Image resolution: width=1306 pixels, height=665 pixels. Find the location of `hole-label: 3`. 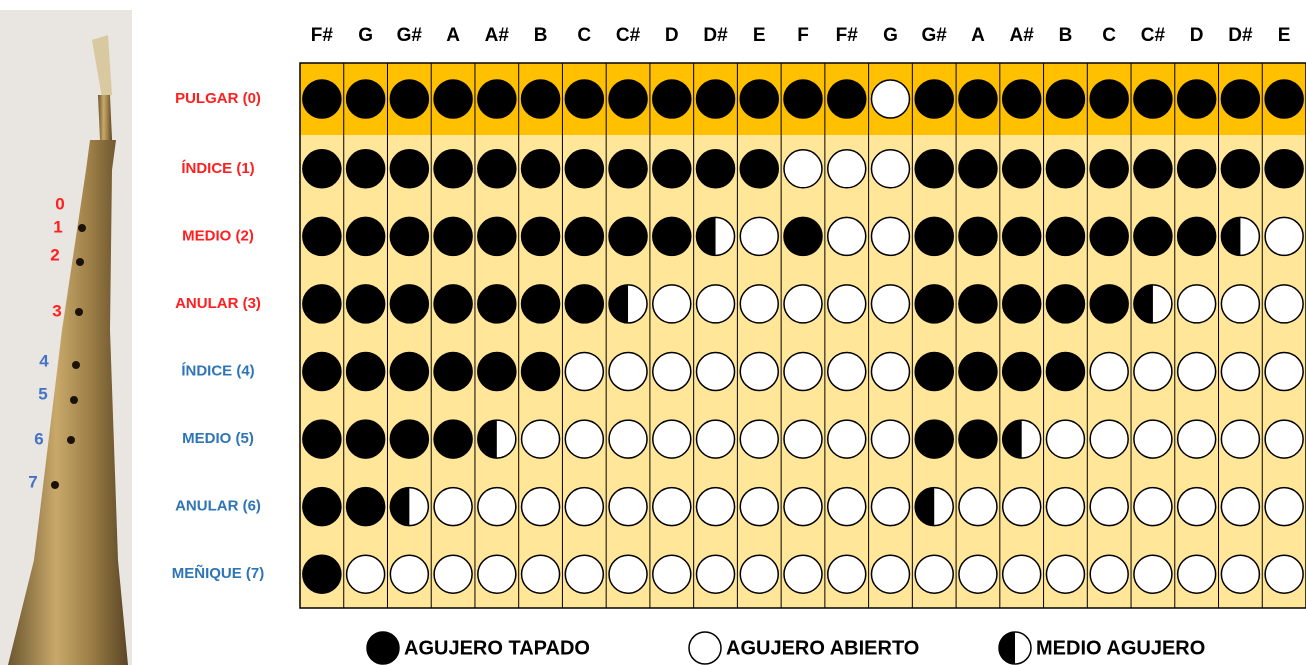

hole-label: 3 is located at coordinates (56, 310).